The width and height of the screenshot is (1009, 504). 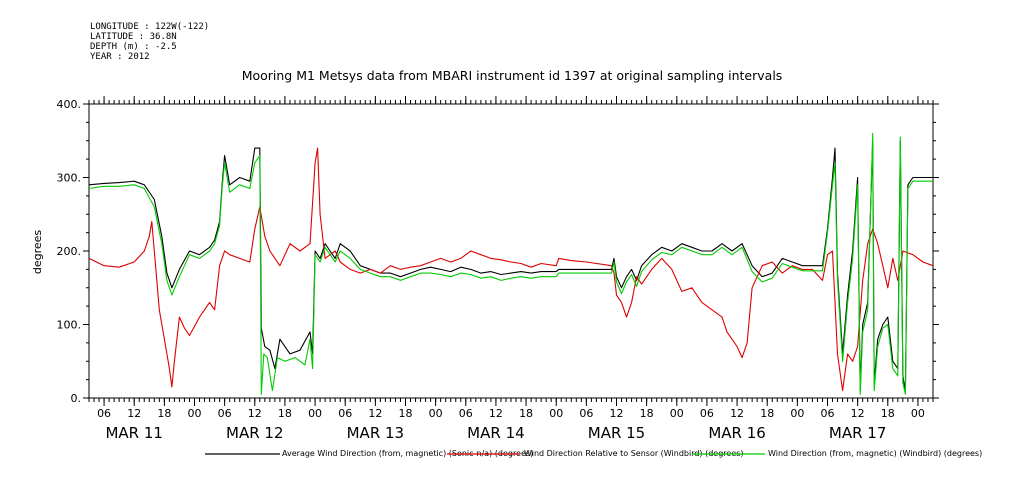 I want to click on y-tick-label: 100., so click(x=69, y=325).